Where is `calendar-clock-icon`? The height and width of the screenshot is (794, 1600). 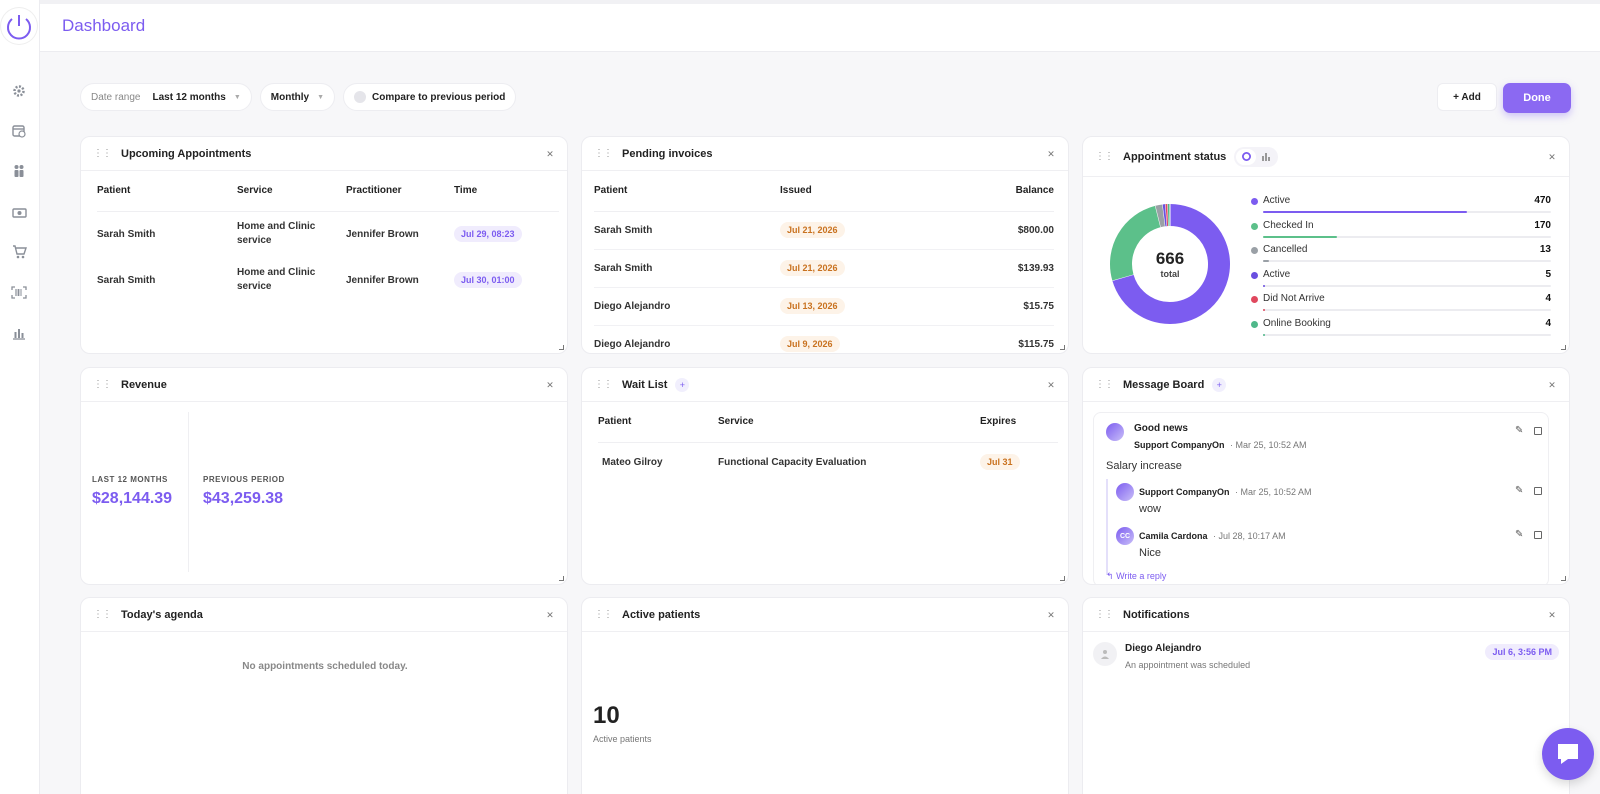
calendar-clock-icon is located at coordinates (19, 131).